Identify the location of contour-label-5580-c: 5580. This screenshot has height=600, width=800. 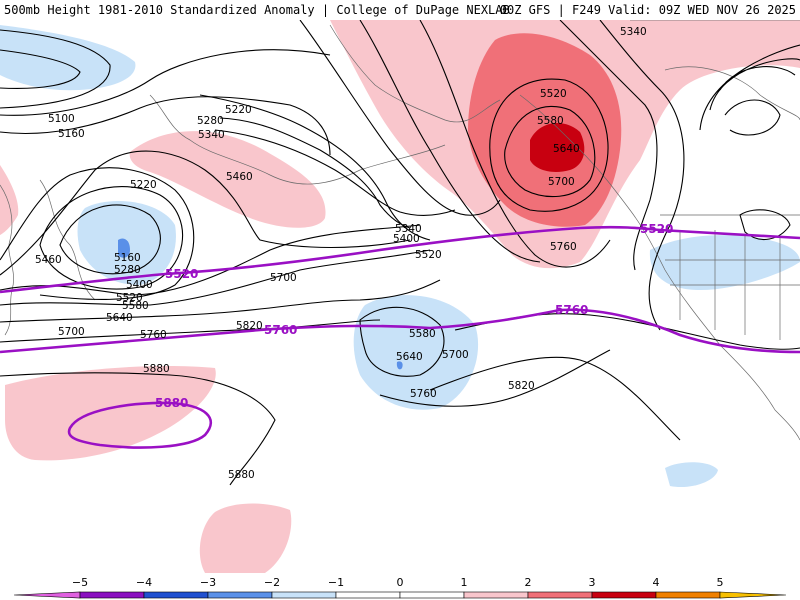
(550, 121).